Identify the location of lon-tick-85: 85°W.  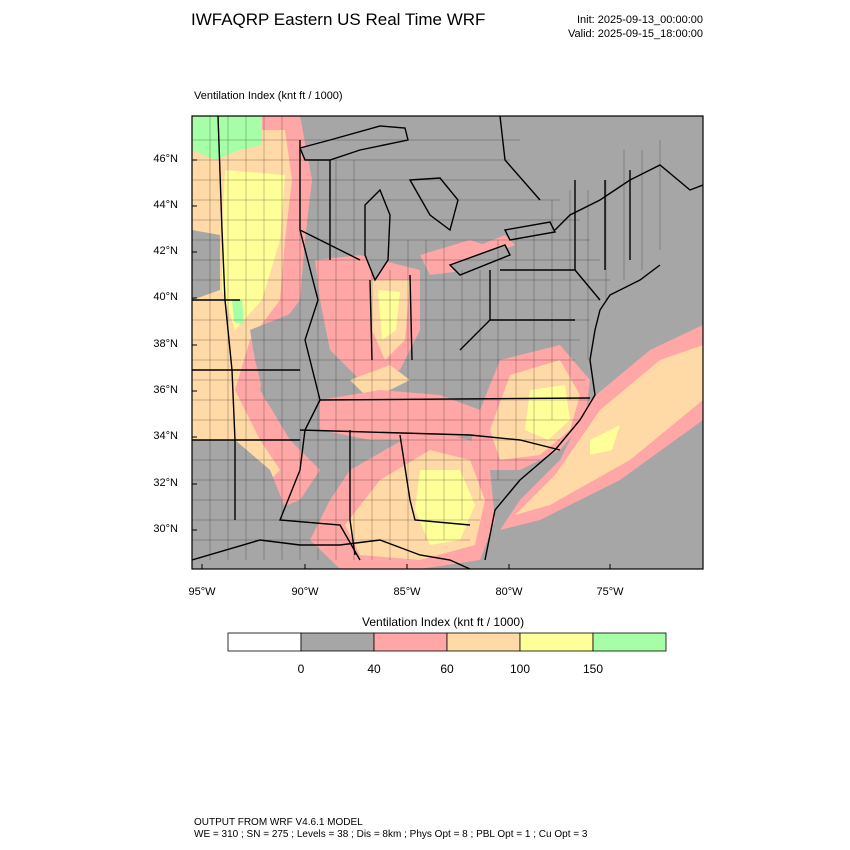
(407, 592).